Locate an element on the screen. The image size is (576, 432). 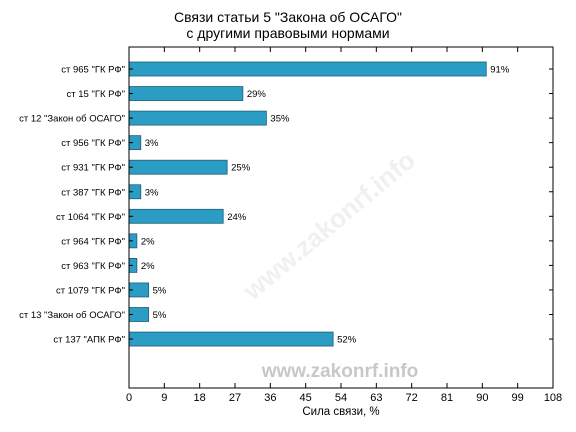
x-tick-label: 18 is located at coordinates (200, 398).